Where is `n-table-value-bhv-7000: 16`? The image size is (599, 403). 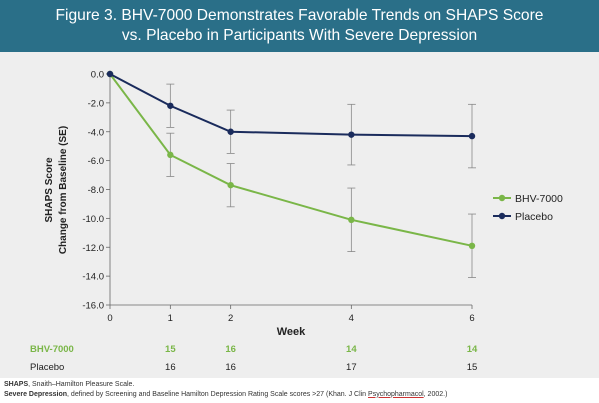 n-table-value-bhv-7000: 16 is located at coordinates (230, 349).